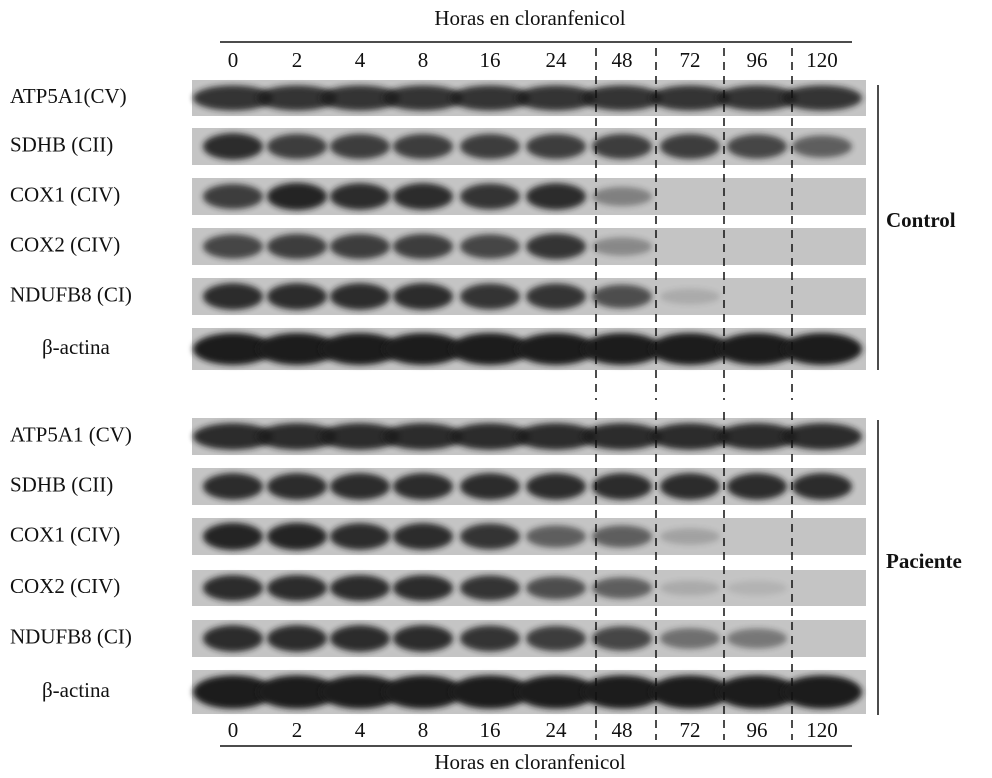  Describe the element at coordinates (529, 18) in the screenshot. I see `top-title: Horas en cloranfenicol` at that location.